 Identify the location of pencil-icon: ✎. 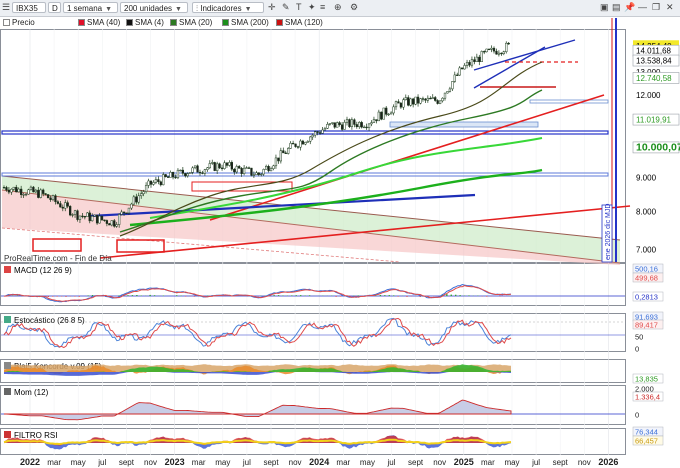
(286, 7).